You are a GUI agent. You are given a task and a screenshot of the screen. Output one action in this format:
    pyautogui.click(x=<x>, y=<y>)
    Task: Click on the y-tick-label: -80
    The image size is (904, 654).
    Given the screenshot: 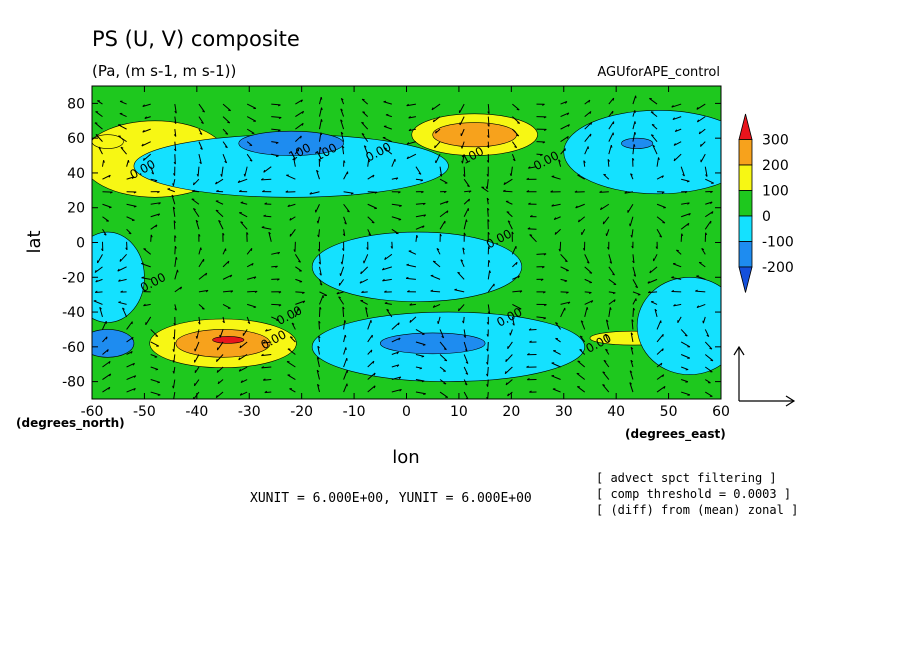 What is the action you would take?
    pyautogui.click(x=73, y=383)
    